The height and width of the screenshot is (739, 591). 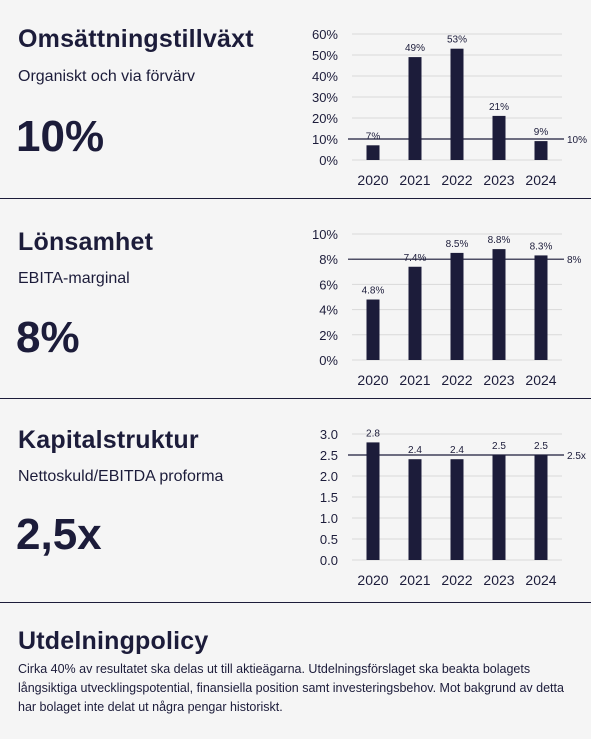 What do you see at coordinates (328, 335) in the screenshot?
I see `y-tick-label: 2%` at bounding box center [328, 335].